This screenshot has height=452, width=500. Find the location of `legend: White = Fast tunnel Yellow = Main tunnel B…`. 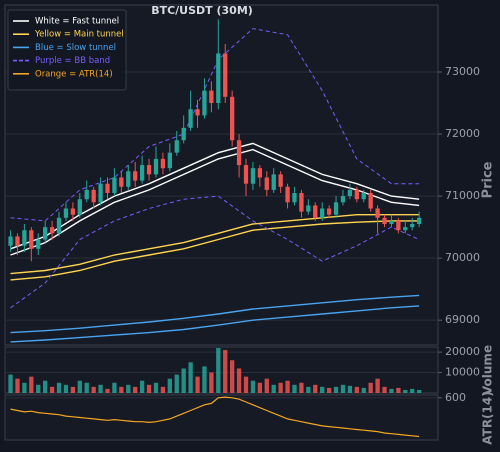

legend: White = Fast tunnel Yellow = Main tunnel B… is located at coordinates (67, 50).